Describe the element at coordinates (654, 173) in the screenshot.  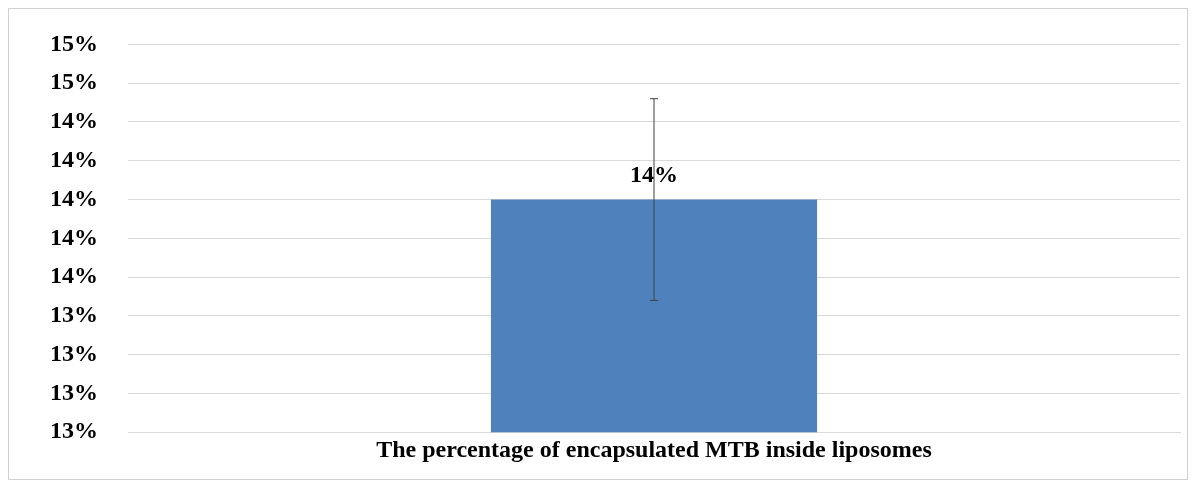
I see `data-label: 14%` at that location.